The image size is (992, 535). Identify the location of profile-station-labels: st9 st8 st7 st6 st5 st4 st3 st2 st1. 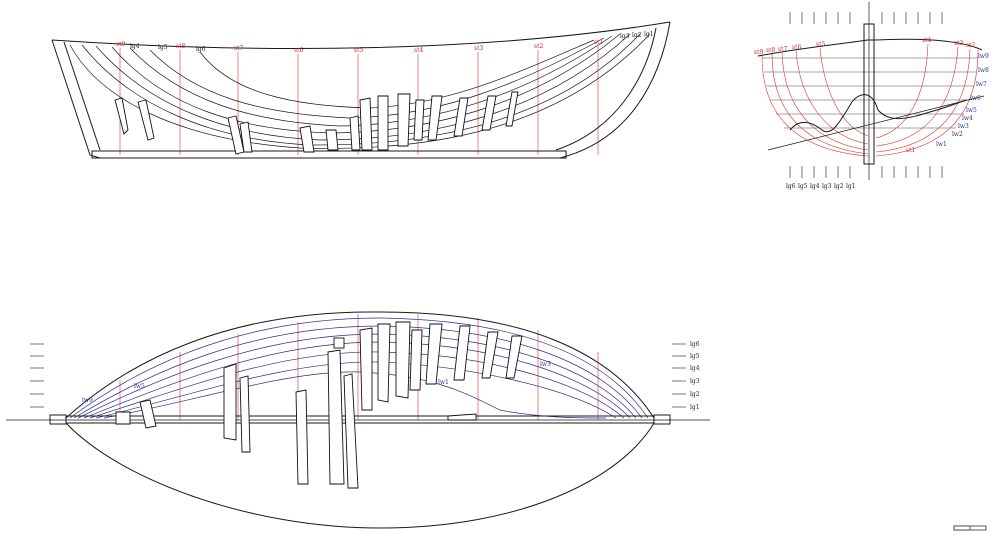
(359, 46).